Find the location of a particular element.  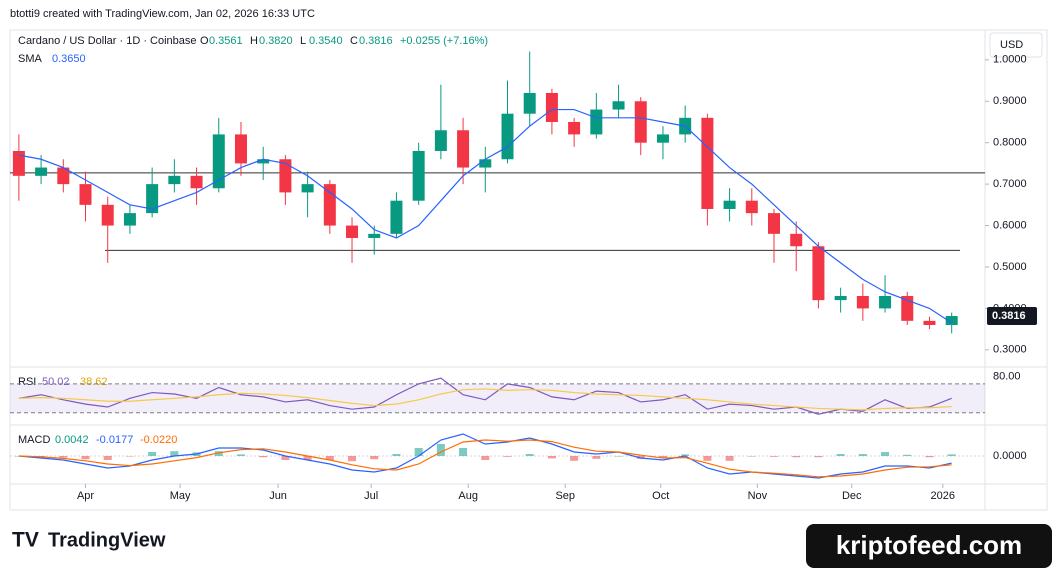

macd-value: -0.0177 is located at coordinates (114, 440).